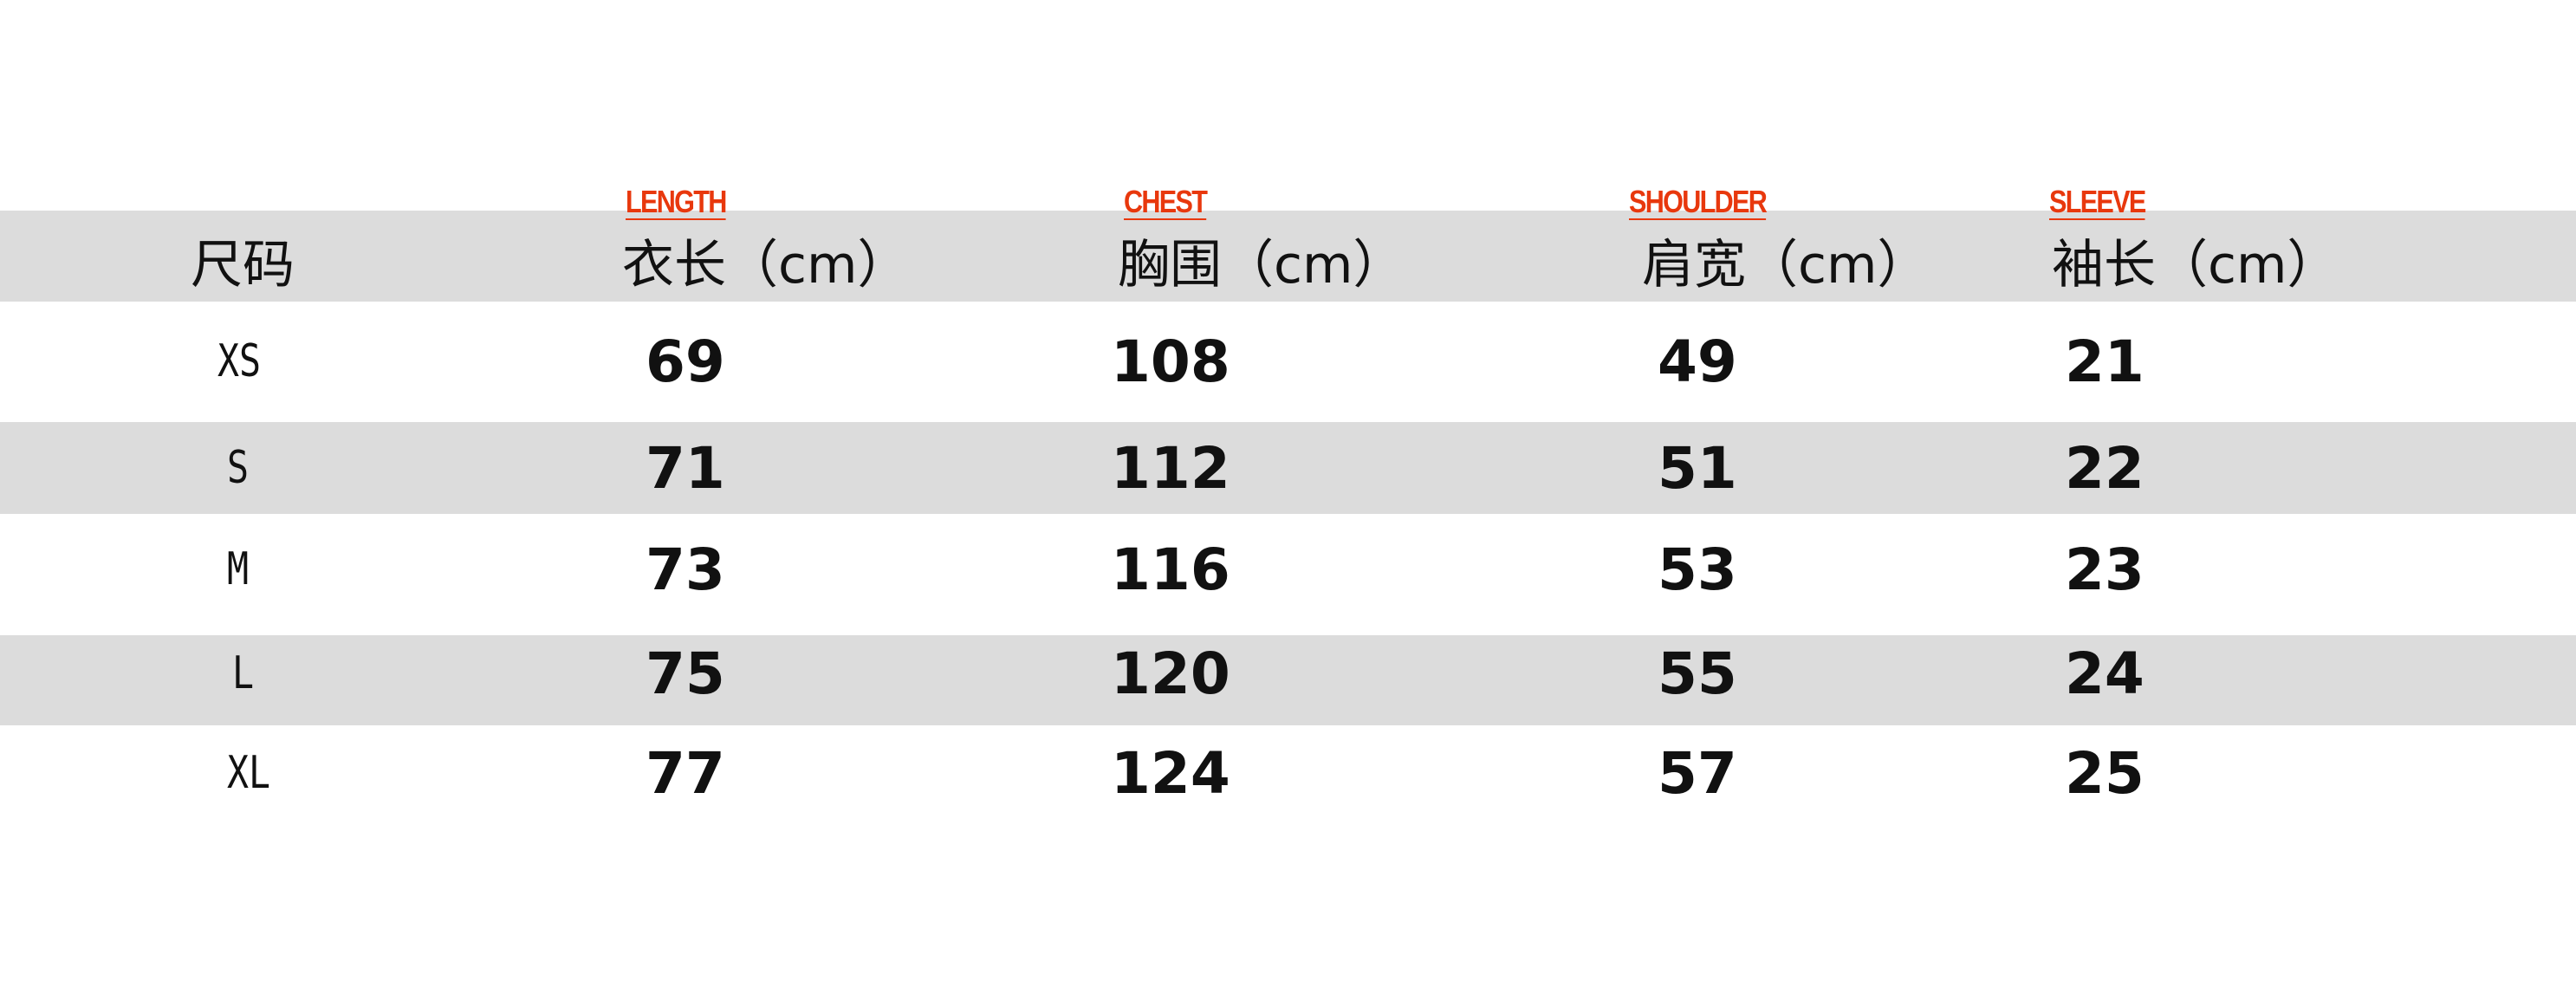 This screenshot has height=994, width=2576. Describe the element at coordinates (1171, 673) in the screenshot. I see `measurement-cell: 120` at that location.